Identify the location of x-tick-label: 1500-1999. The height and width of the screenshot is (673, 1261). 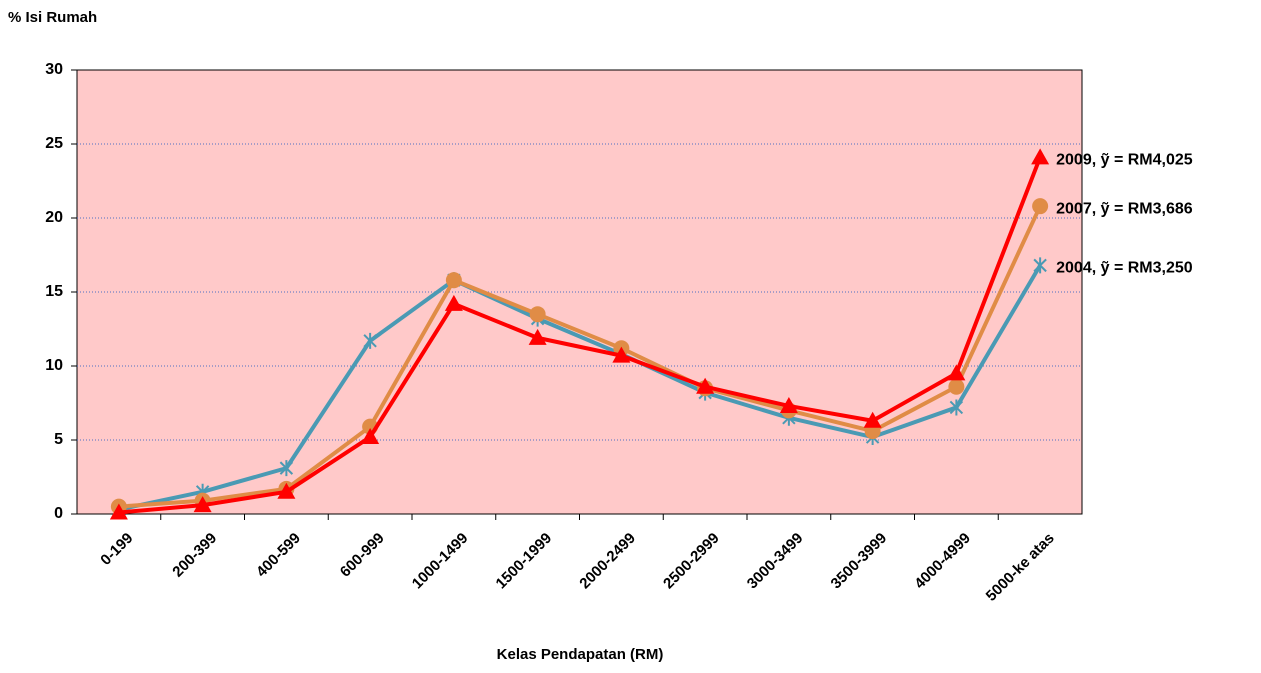
(524, 561).